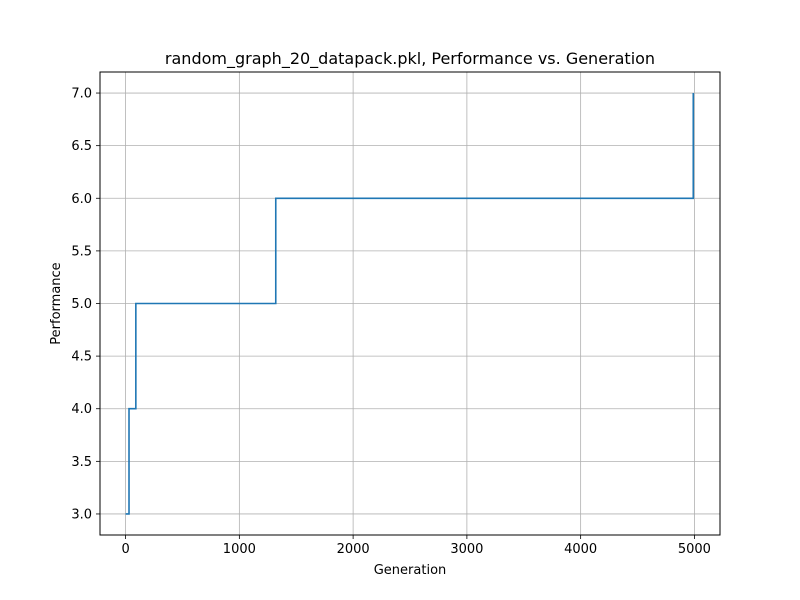 This screenshot has height=600, width=800. Describe the element at coordinates (410, 570) in the screenshot. I see `x-axis-label: Generation` at that location.